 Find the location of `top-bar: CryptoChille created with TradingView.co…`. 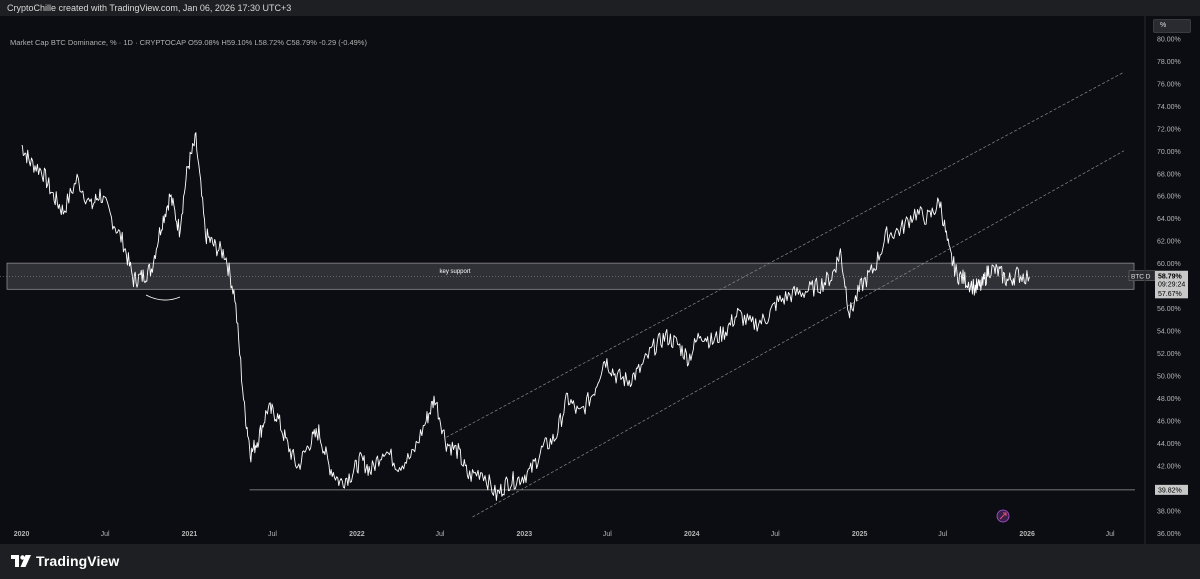

top-bar: CryptoChille created with TradingView.co… is located at coordinates (600, 8).